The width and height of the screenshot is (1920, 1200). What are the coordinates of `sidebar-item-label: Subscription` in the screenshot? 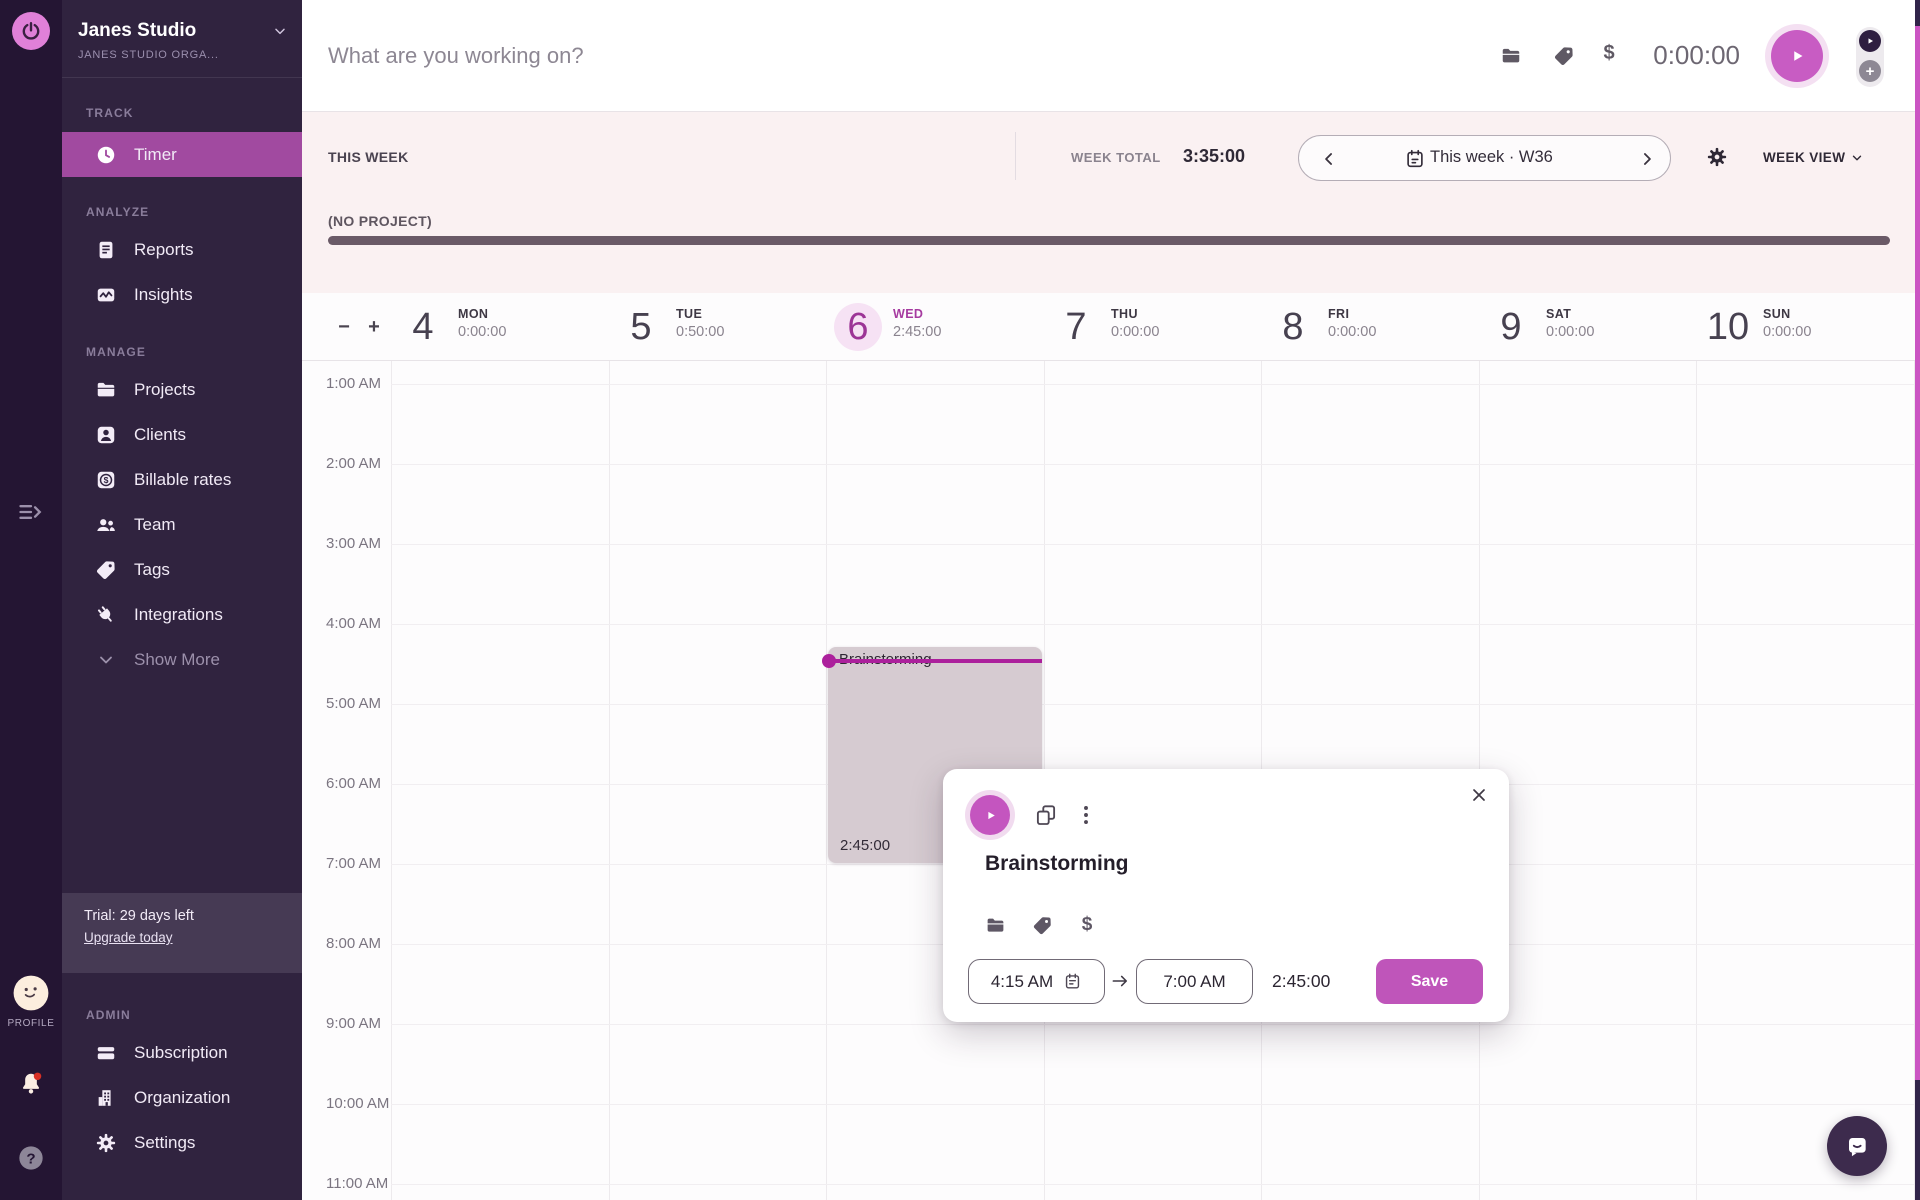 It's located at (181, 1052).